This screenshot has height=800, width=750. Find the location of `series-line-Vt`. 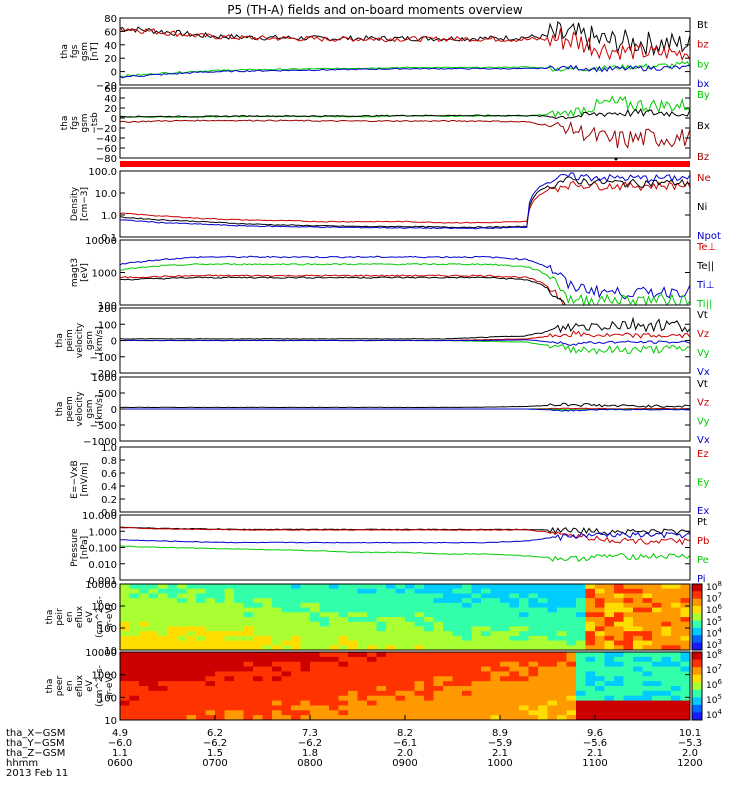

series-line-Vt is located at coordinates (405, 328).